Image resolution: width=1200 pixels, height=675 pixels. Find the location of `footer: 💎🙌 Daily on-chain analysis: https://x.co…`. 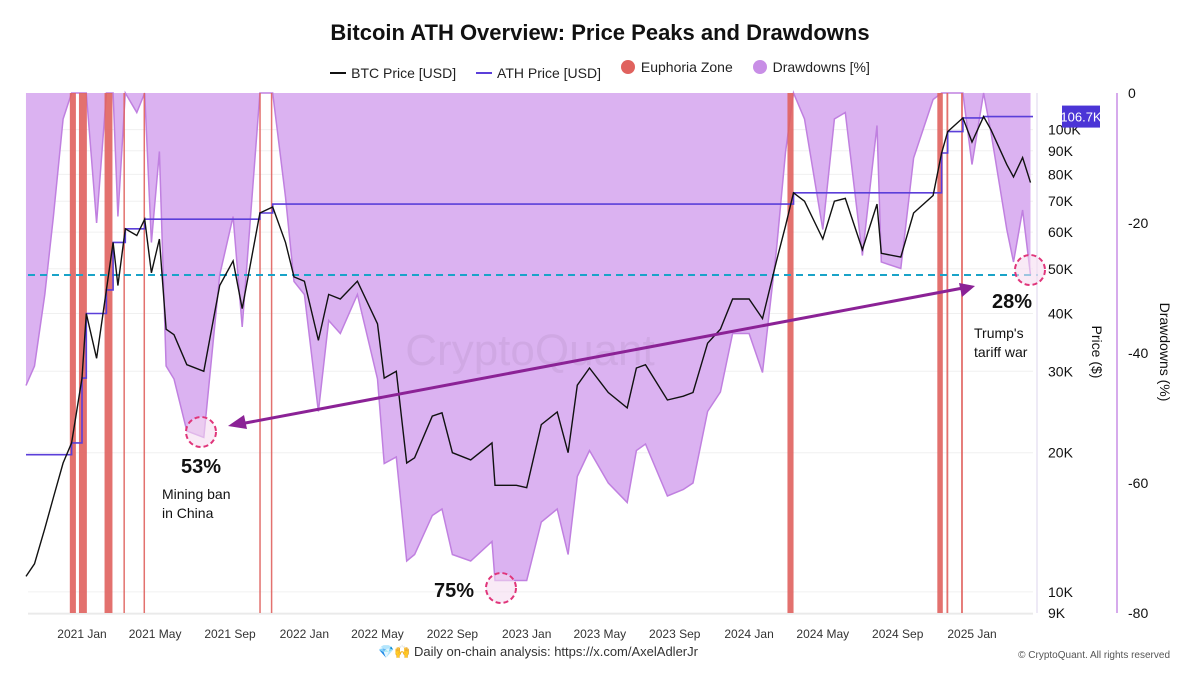

footer: 💎🙌 Daily on-chain analysis: https://x.co… is located at coordinates (538, 652).